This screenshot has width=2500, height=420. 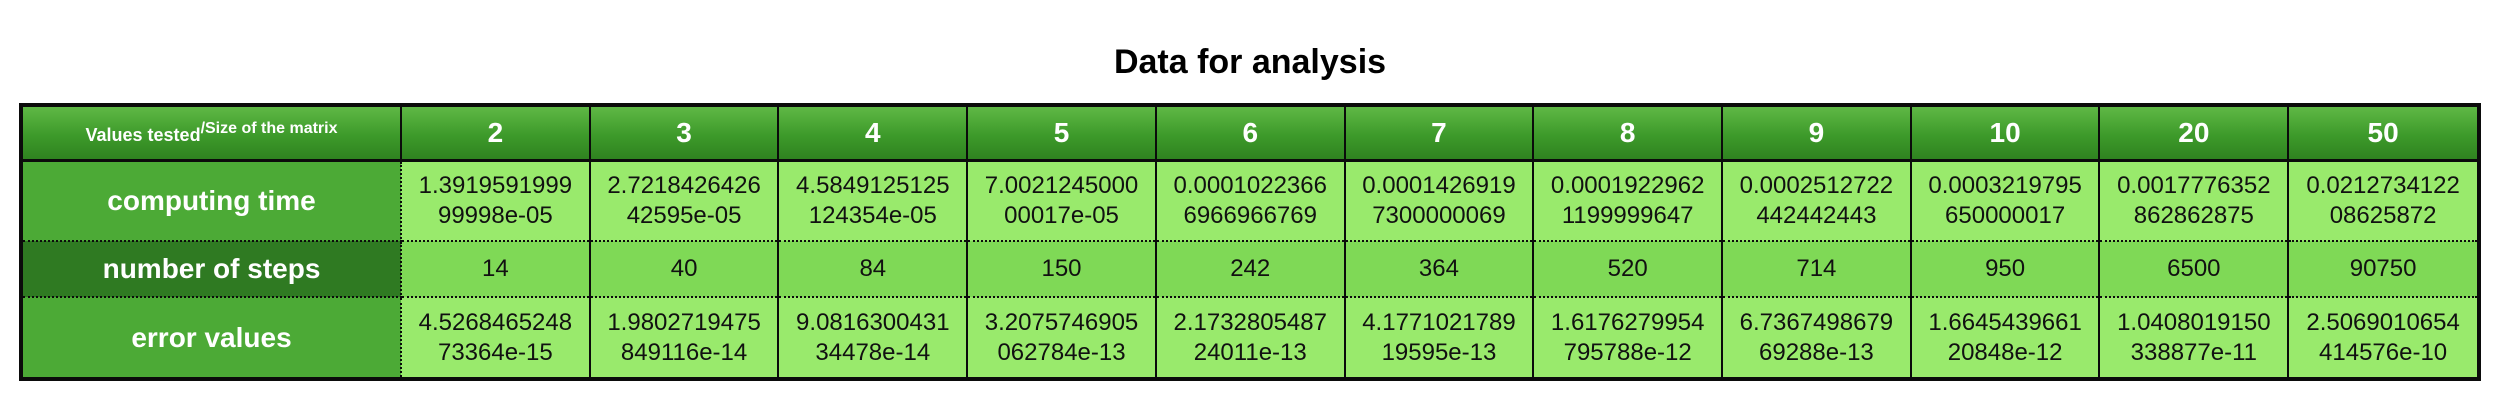 I want to click on table-cell-text: 150, so click(x=1061, y=269).